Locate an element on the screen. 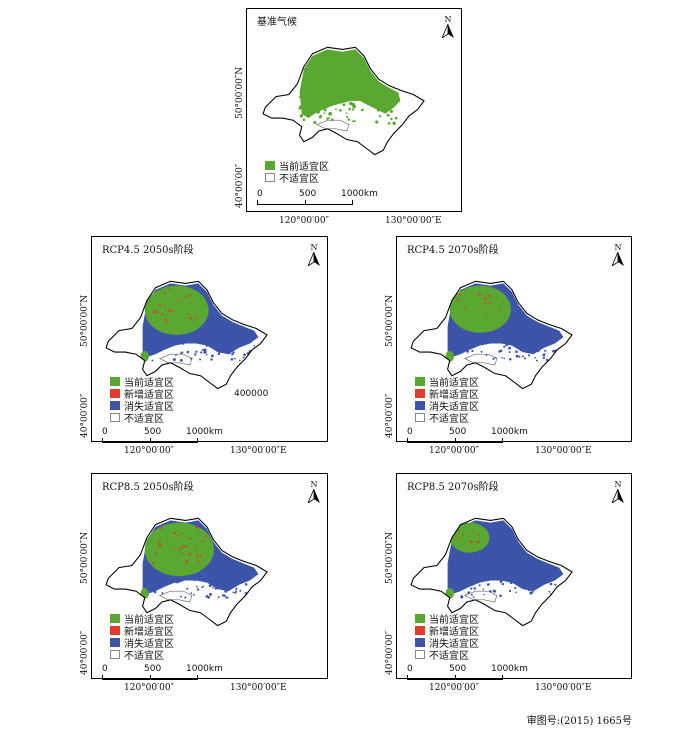 This screenshot has width=700, height=733. map-approval-number: 审图号:(2015) 1665号 is located at coordinates (579, 721).